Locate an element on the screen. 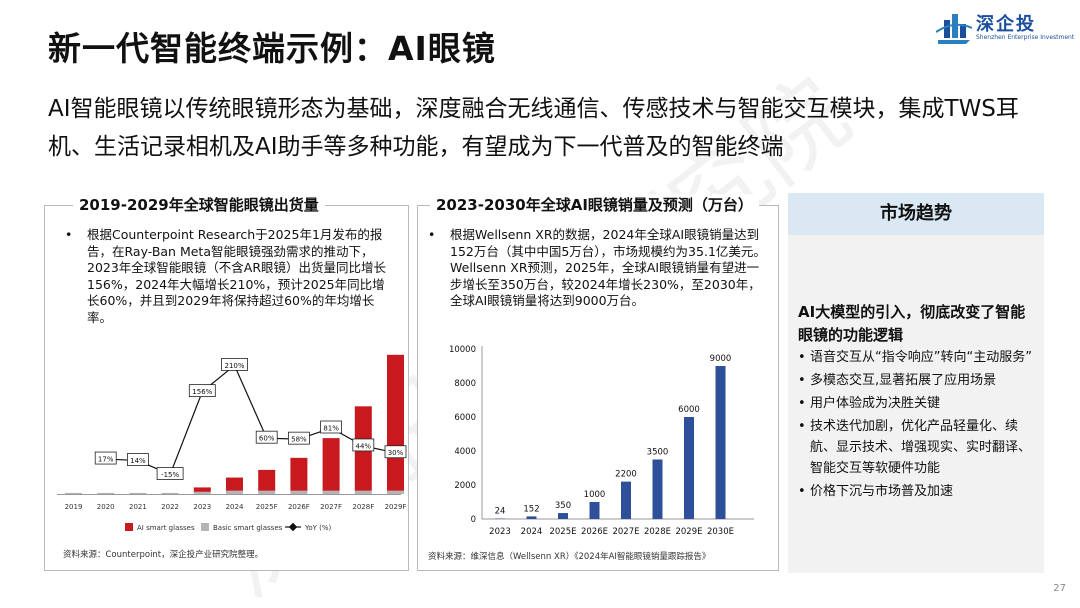  yoy-label: 58% is located at coordinates (299, 440).